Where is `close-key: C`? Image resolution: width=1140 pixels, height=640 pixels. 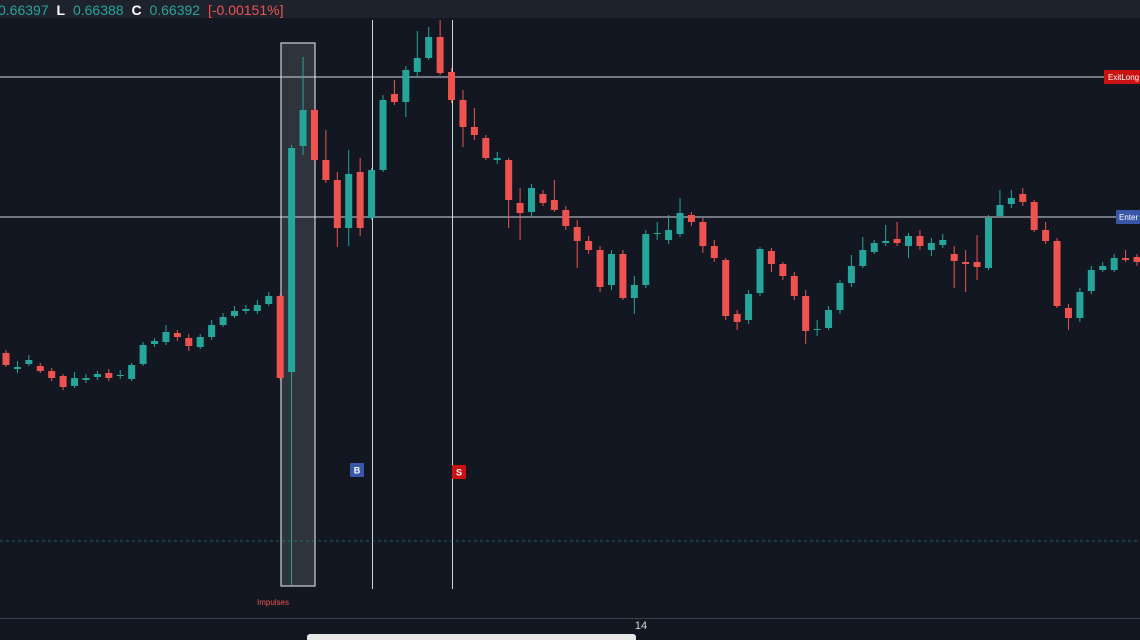 close-key: C is located at coordinates (136, 10).